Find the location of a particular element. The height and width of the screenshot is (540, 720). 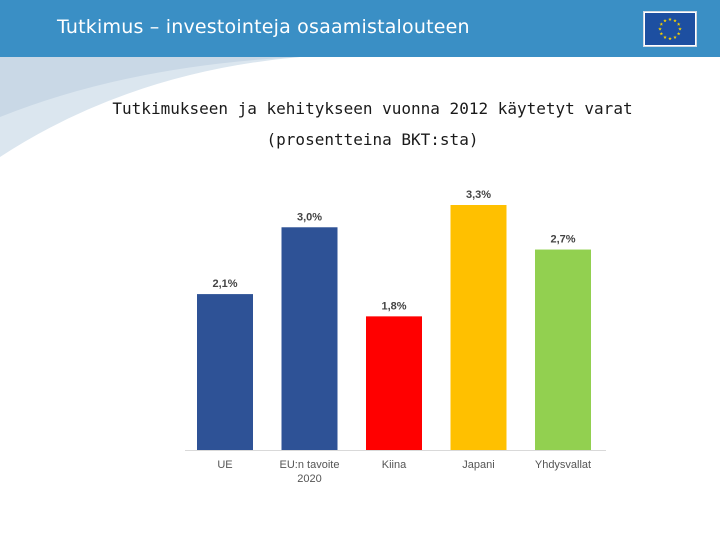

x-tick-label: UE is located at coordinates (224, 465).